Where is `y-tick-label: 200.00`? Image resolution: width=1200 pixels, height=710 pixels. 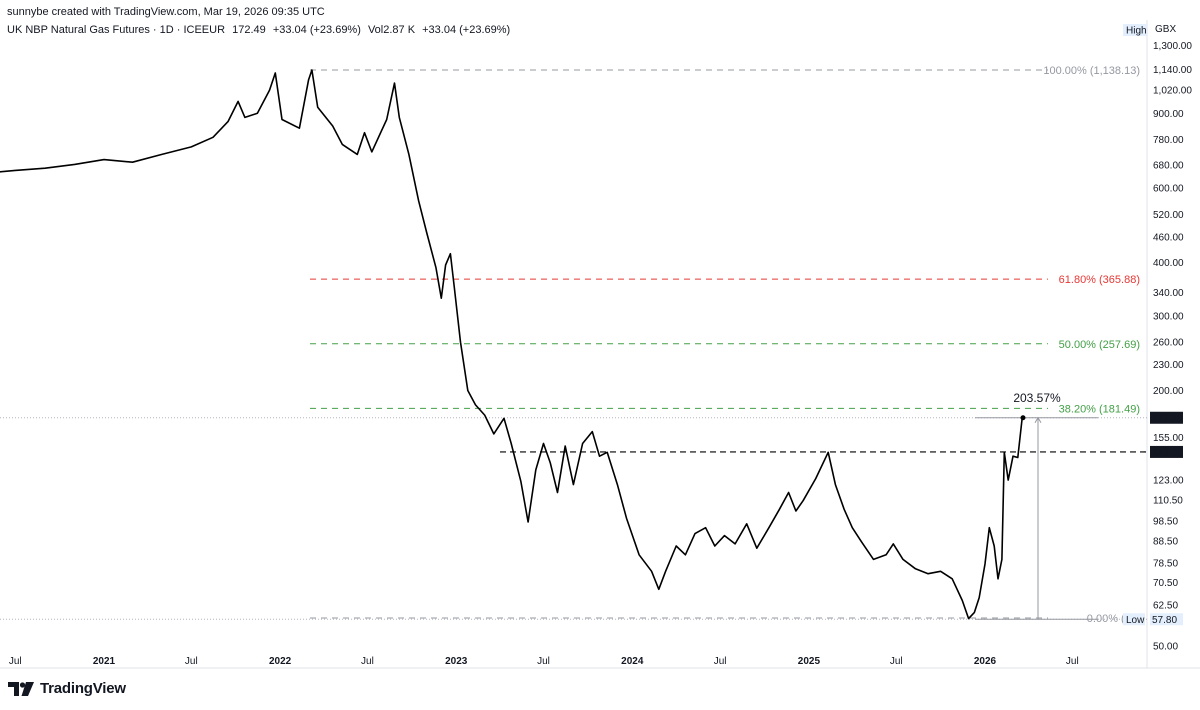
y-tick-label: 200.00 is located at coordinates (1168, 391).